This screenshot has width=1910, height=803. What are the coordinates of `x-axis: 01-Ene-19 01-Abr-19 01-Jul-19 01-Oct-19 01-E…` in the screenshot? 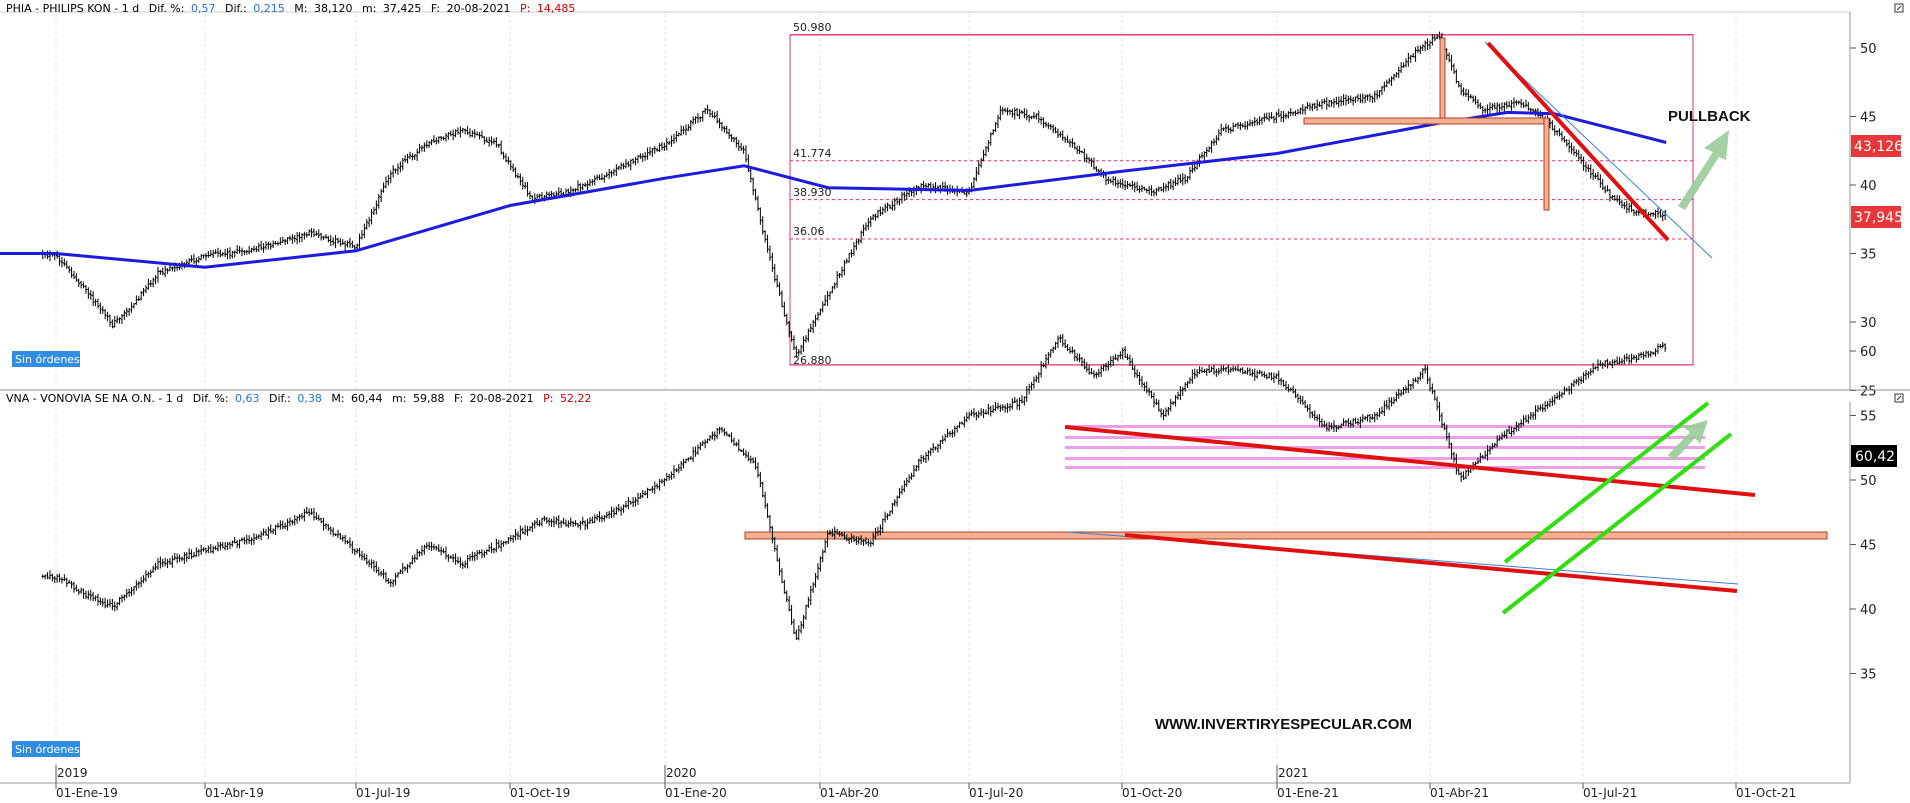 It's located at (925, 782).